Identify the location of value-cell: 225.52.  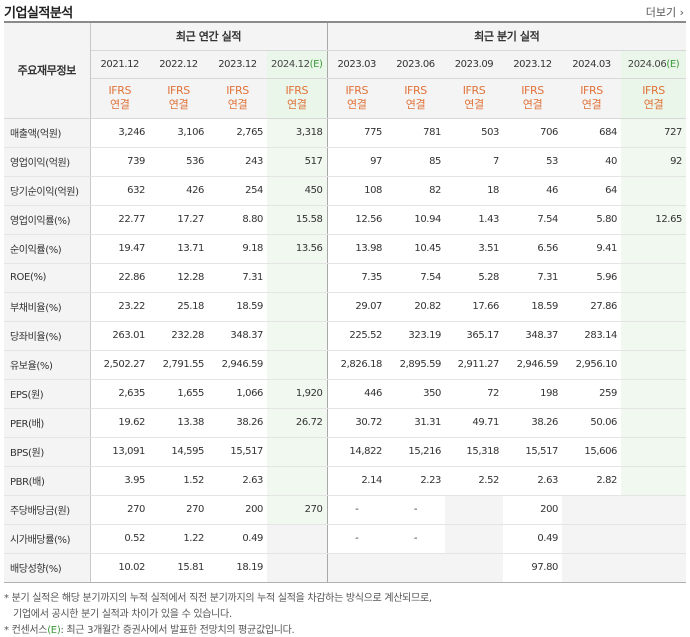
(356, 336).